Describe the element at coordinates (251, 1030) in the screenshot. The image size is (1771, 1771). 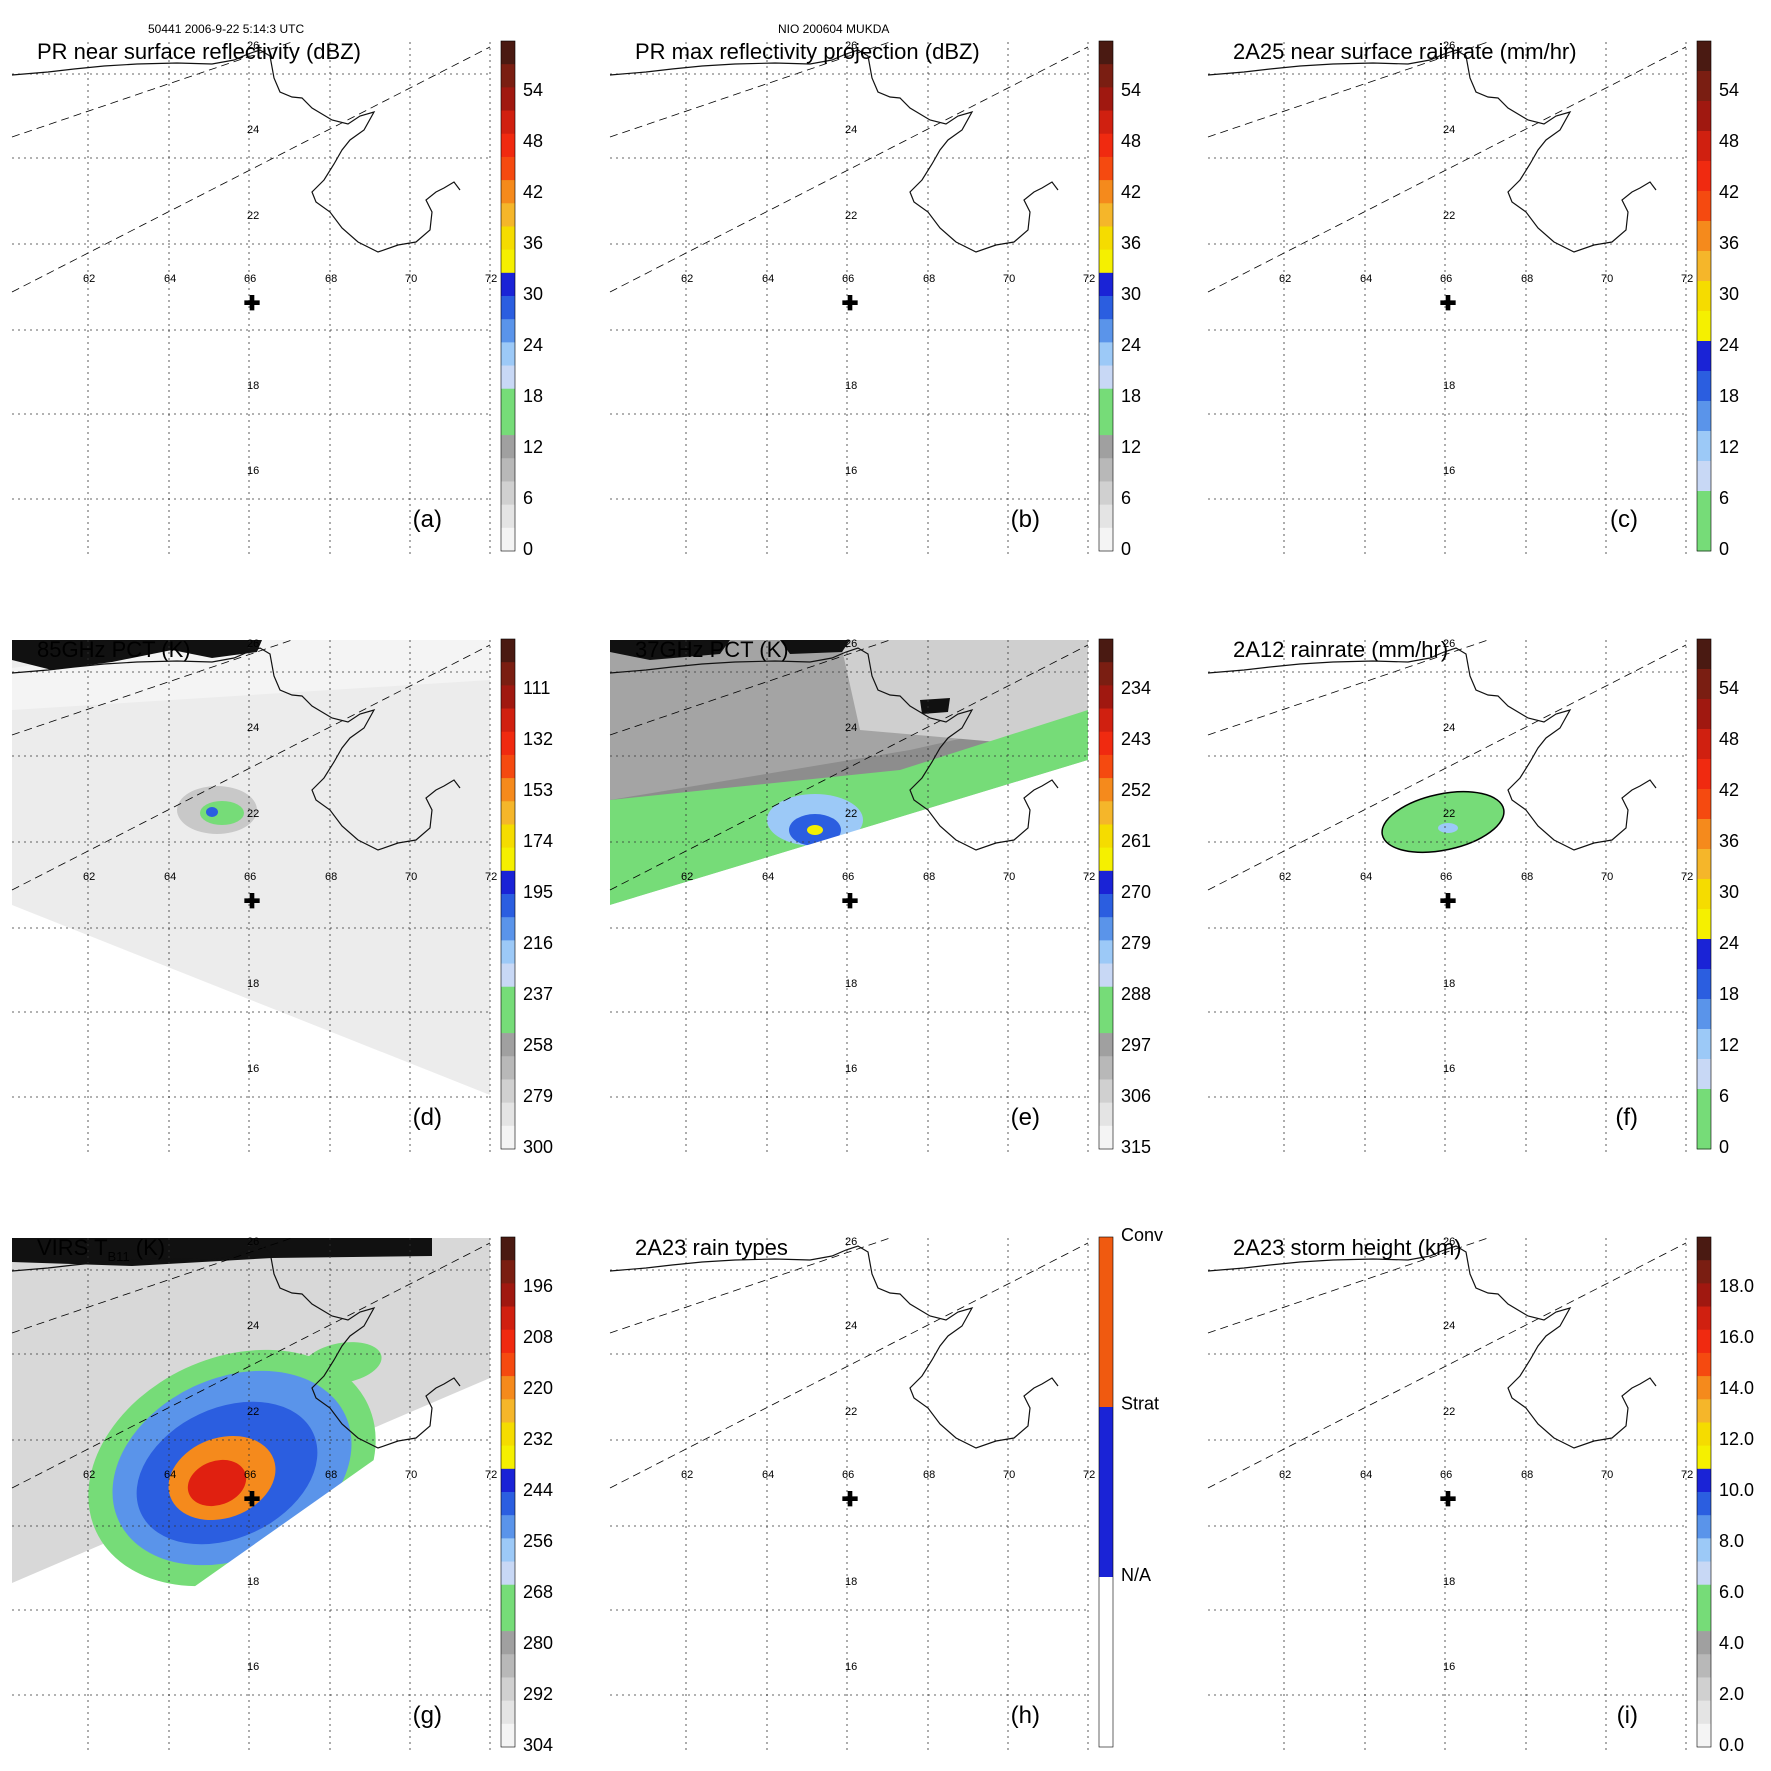
I see `outside-swath` at that location.